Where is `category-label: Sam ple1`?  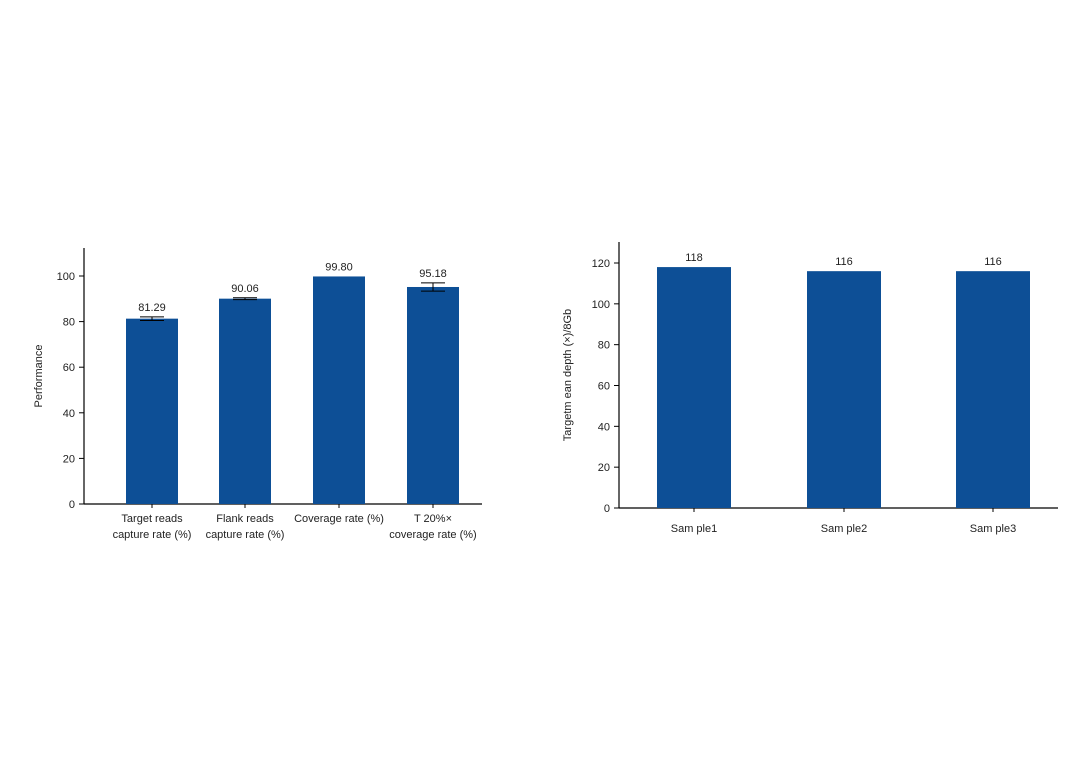
category-label: Sam ple1 is located at coordinates (694, 529).